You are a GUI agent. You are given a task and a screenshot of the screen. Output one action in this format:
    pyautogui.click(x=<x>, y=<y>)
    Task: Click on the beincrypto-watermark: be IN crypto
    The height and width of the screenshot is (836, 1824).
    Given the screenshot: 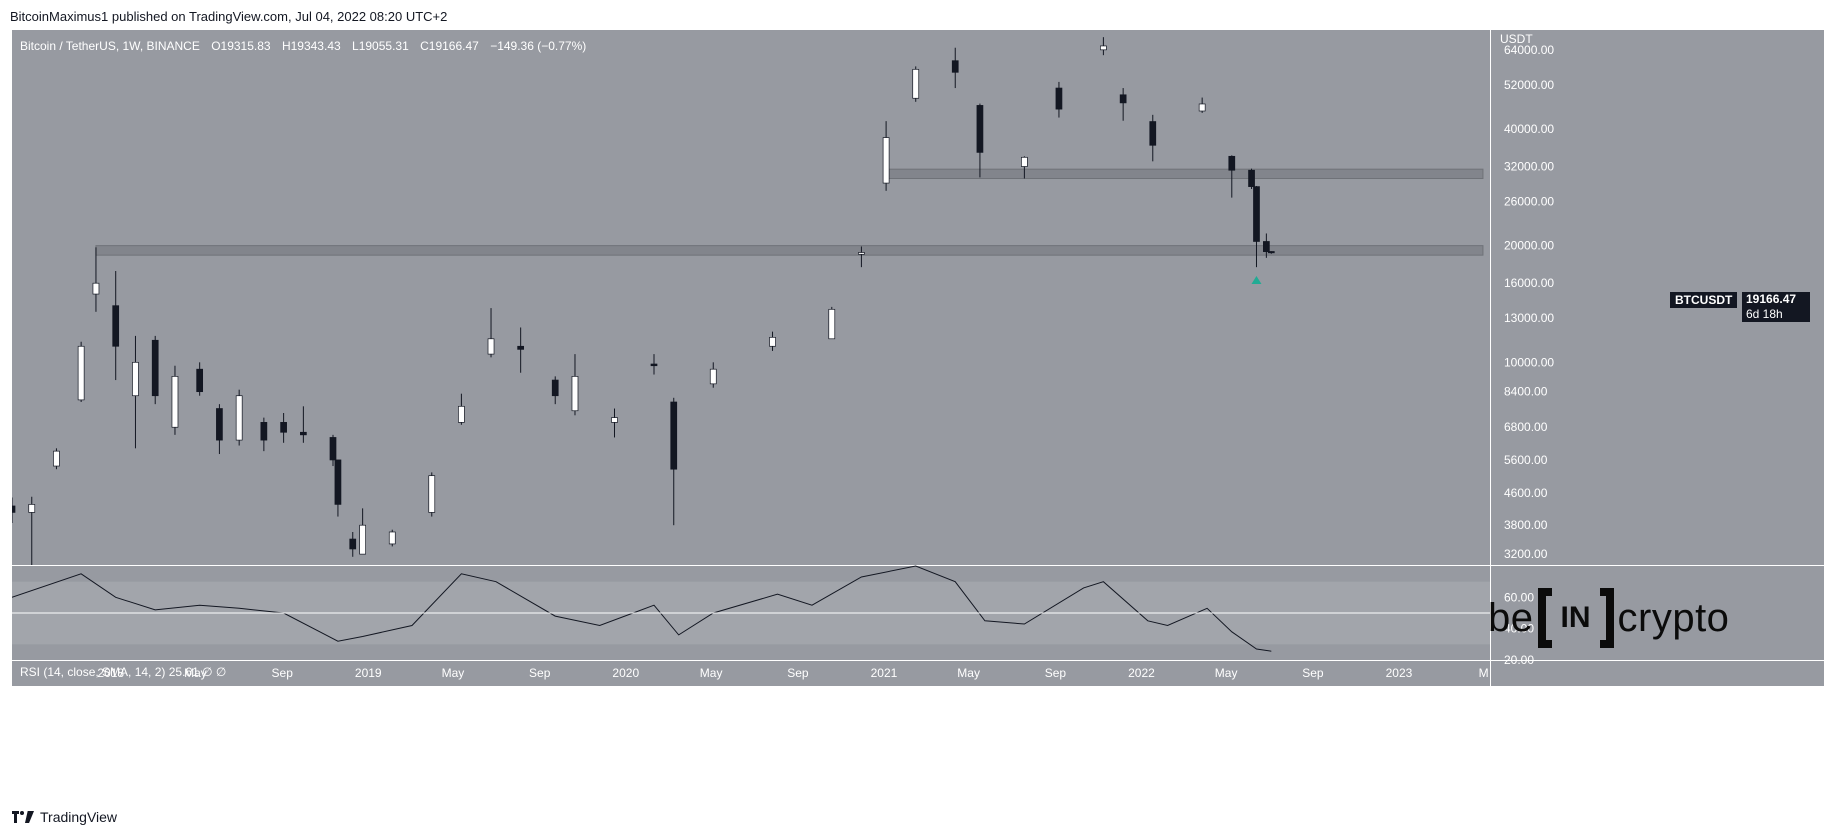 What is the action you would take?
    pyautogui.click(x=1608, y=618)
    